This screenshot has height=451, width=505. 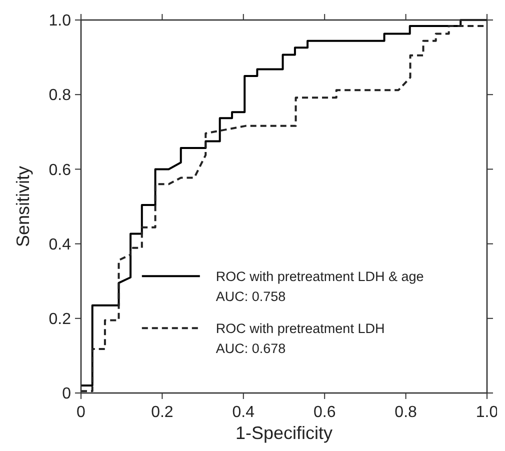 What do you see at coordinates (60, 319) in the screenshot?
I see `y-tick-label: 0.2` at bounding box center [60, 319].